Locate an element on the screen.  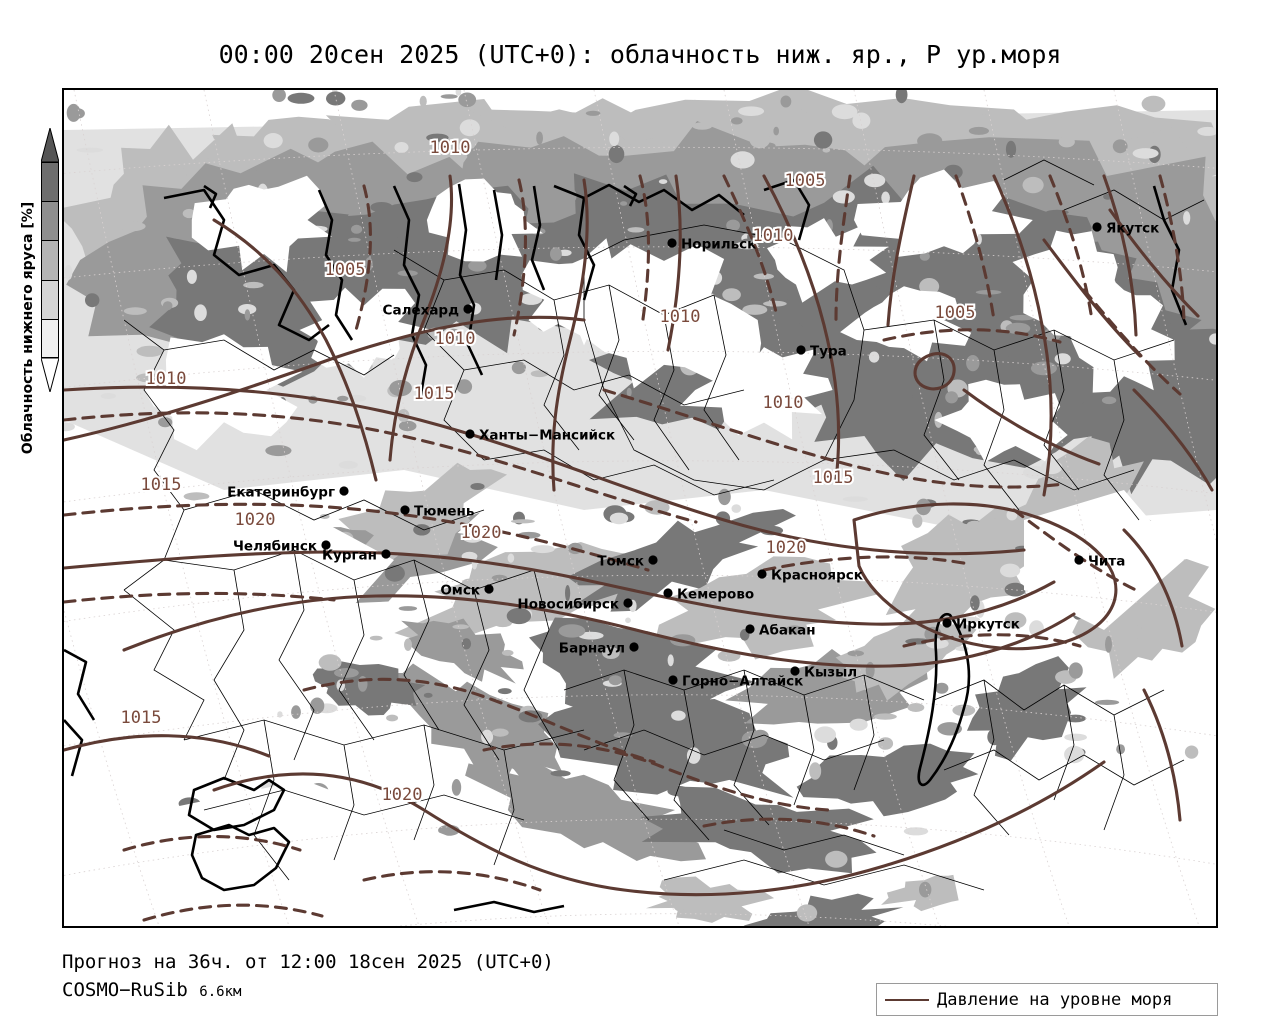
city-label: Норильск is located at coordinates (718, 245).